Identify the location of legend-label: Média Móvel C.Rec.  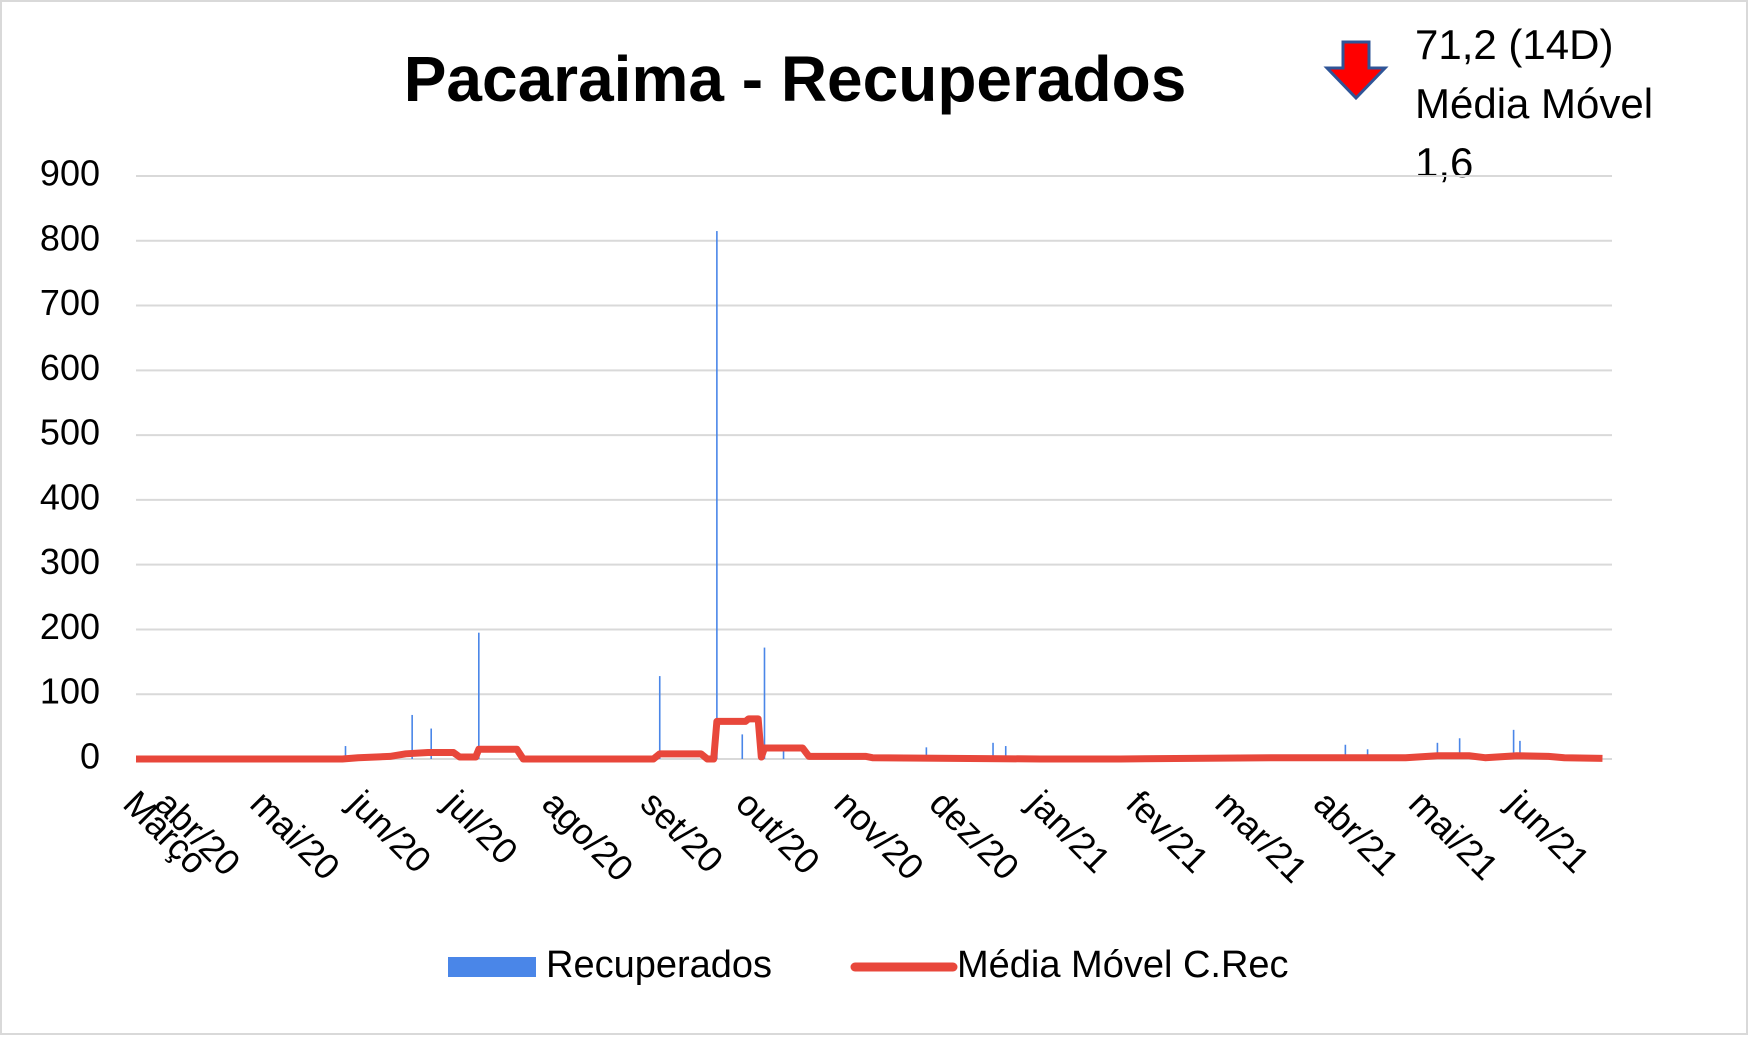
(1123, 965).